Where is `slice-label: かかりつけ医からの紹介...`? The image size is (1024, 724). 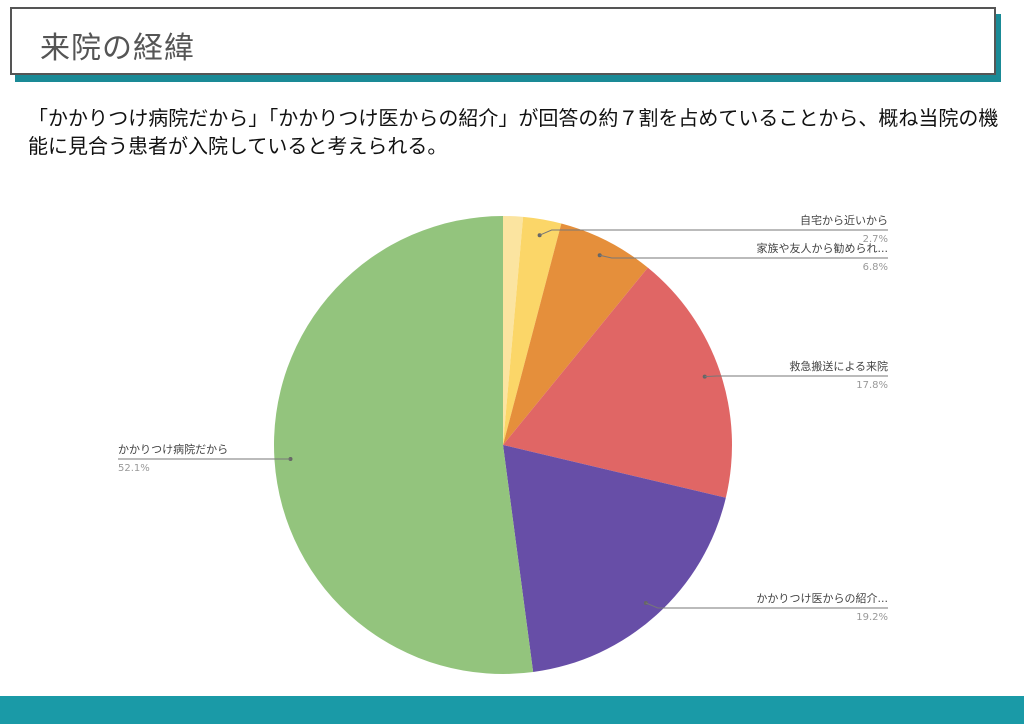 slice-label: かかりつけ医からの紹介... is located at coordinates (822, 598).